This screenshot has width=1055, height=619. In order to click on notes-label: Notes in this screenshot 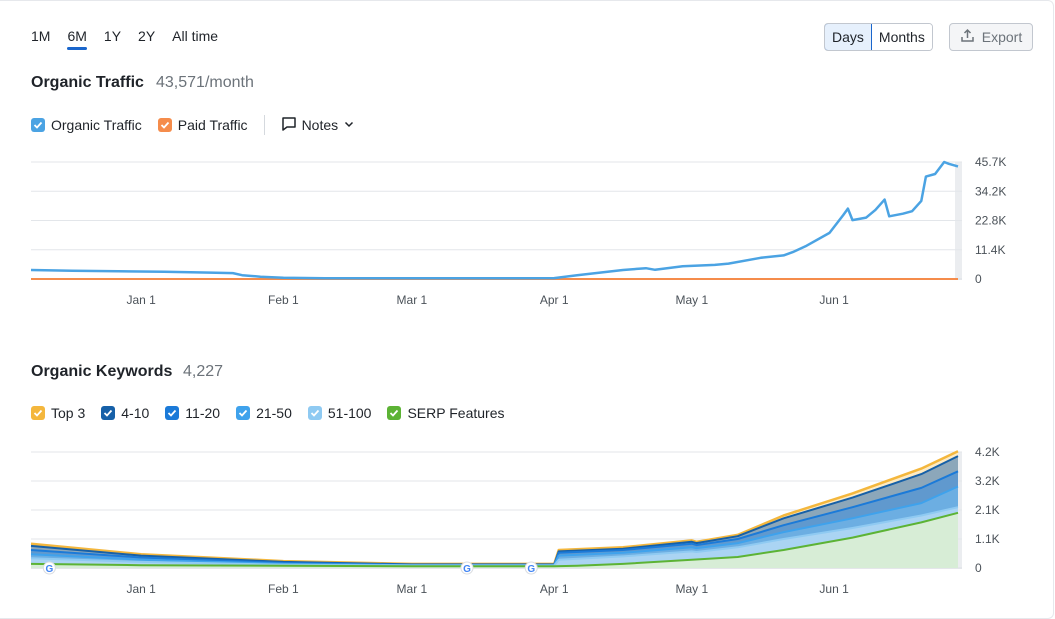, I will do `click(320, 125)`.